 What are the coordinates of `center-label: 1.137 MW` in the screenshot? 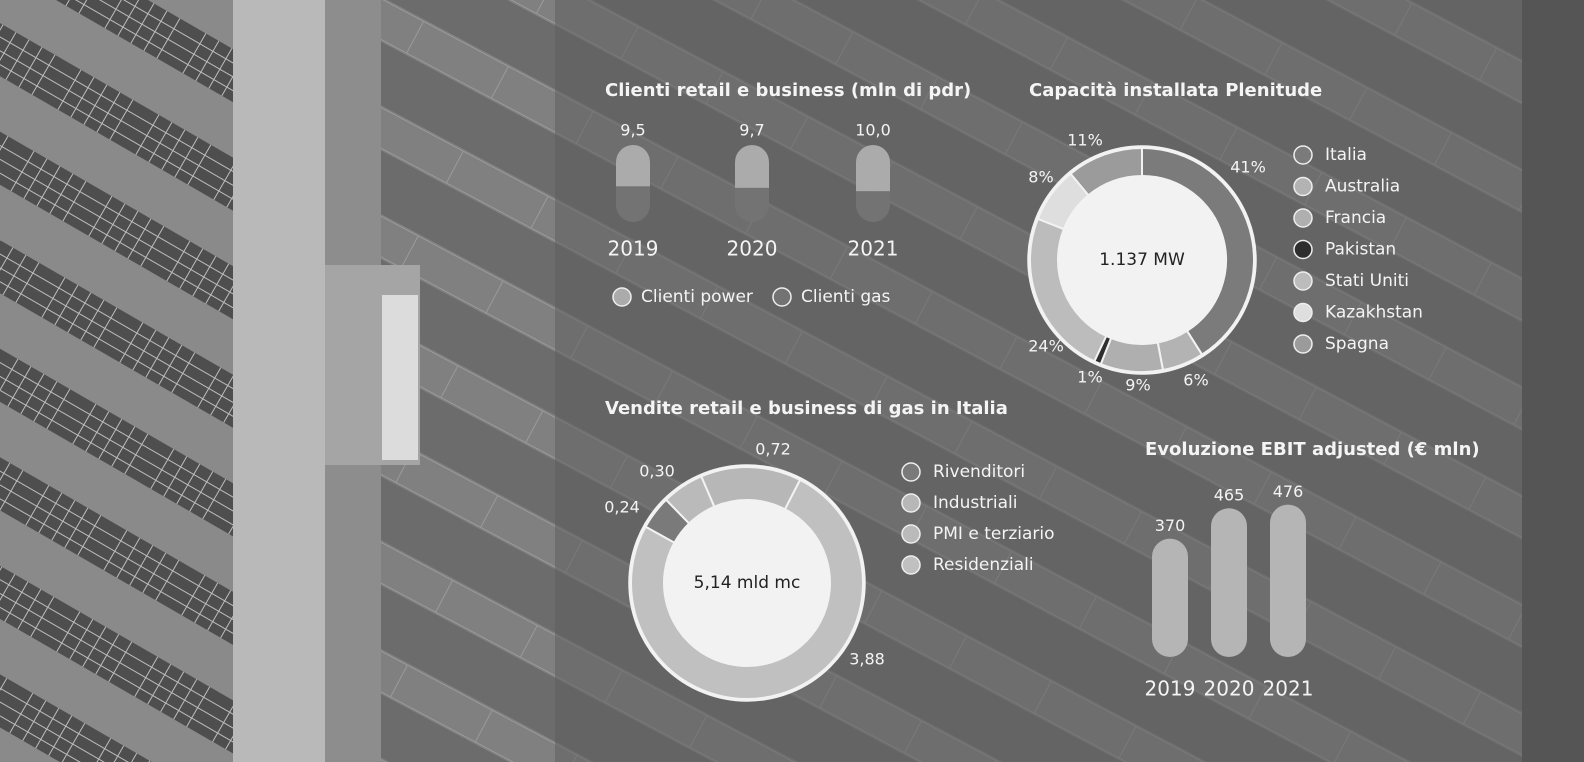 It's located at (1142, 260).